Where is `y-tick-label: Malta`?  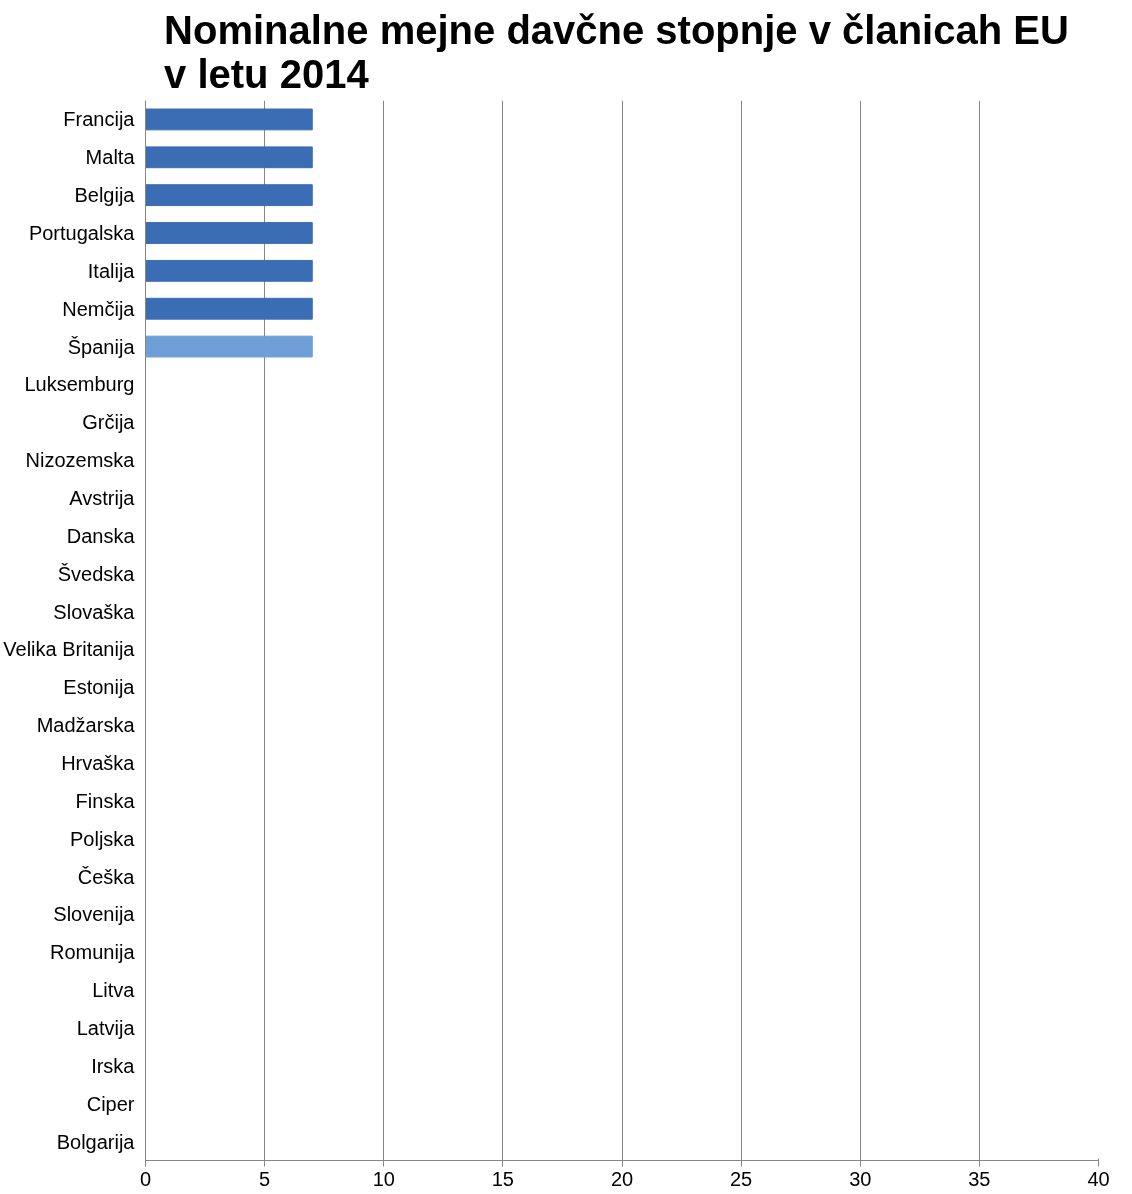 y-tick-label: Malta is located at coordinates (110, 157).